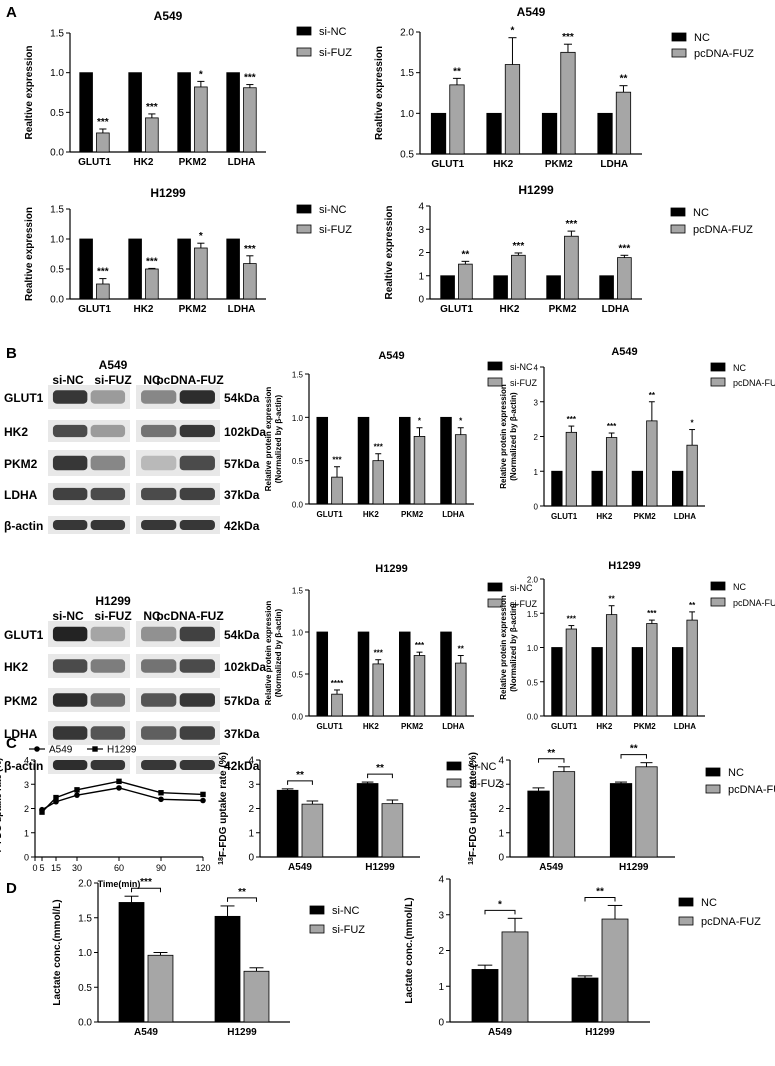  I want to click on lane-label: pcDNA-FUZ, so click(189, 616).